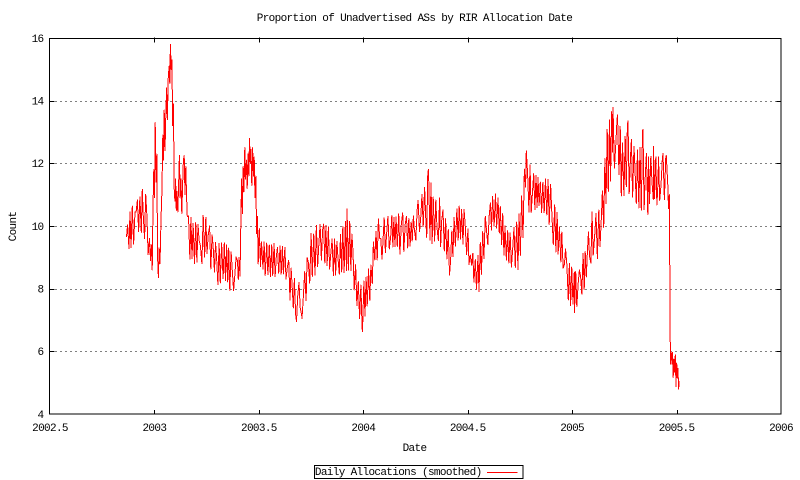 The height and width of the screenshot is (480, 800). I want to click on svg-text: Count, so click(14, 227).